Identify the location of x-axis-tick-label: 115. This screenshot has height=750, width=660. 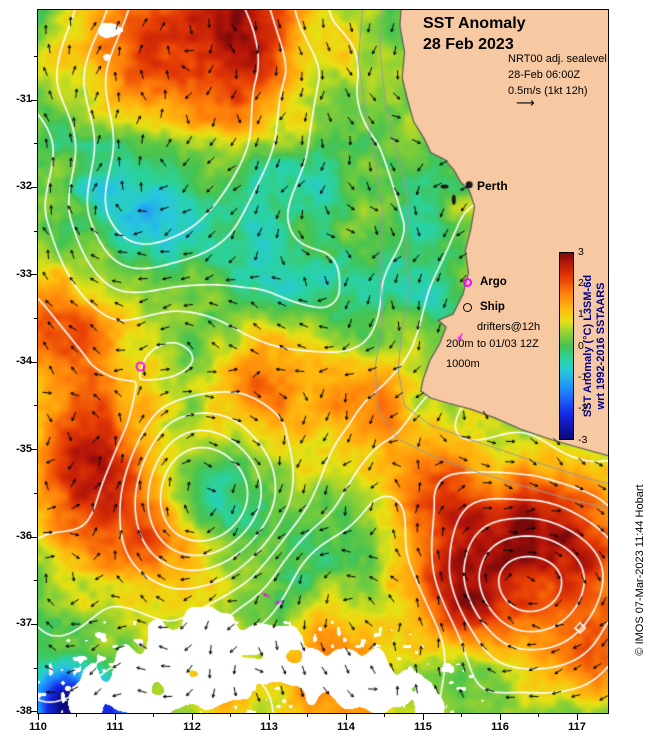
(423, 727).